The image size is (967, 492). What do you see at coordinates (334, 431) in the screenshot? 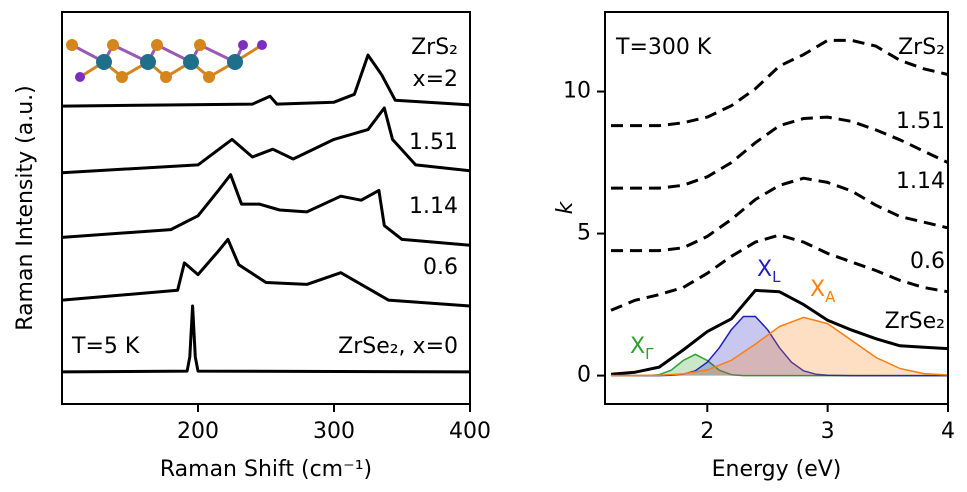
I see `x-tick-label: 300` at bounding box center [334, 431].